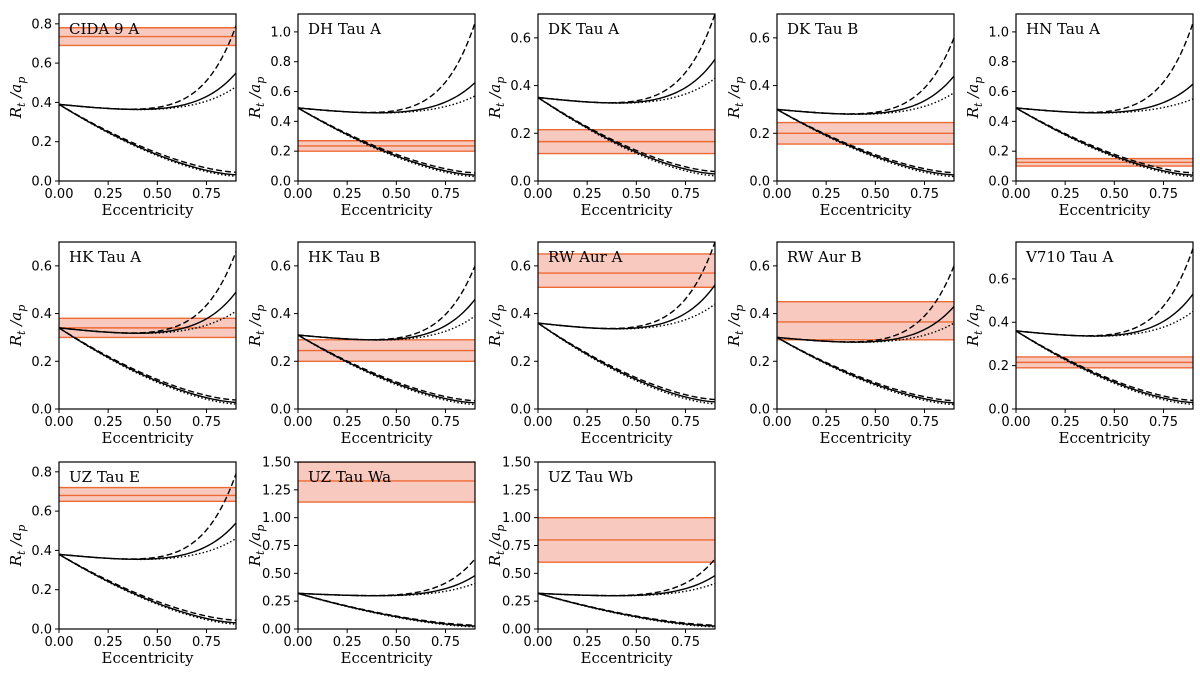 The width and height of the screenshot is (1200, 682). I want to click on panel-title: HN Tau A, so click(1063, 29).